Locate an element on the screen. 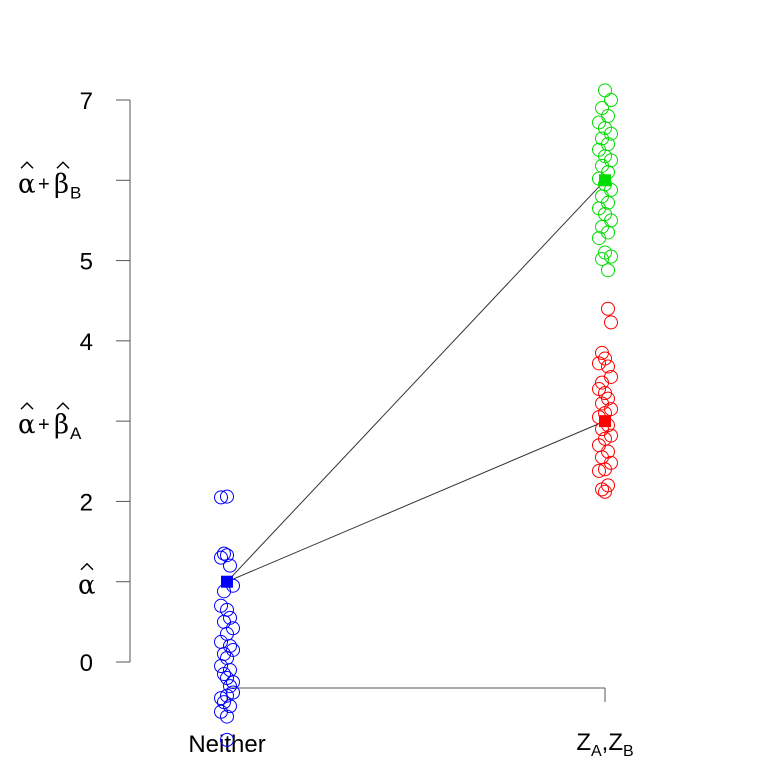 The image size is (760, 760). y-param-tick-label: α is located at coordinates (87, 581).